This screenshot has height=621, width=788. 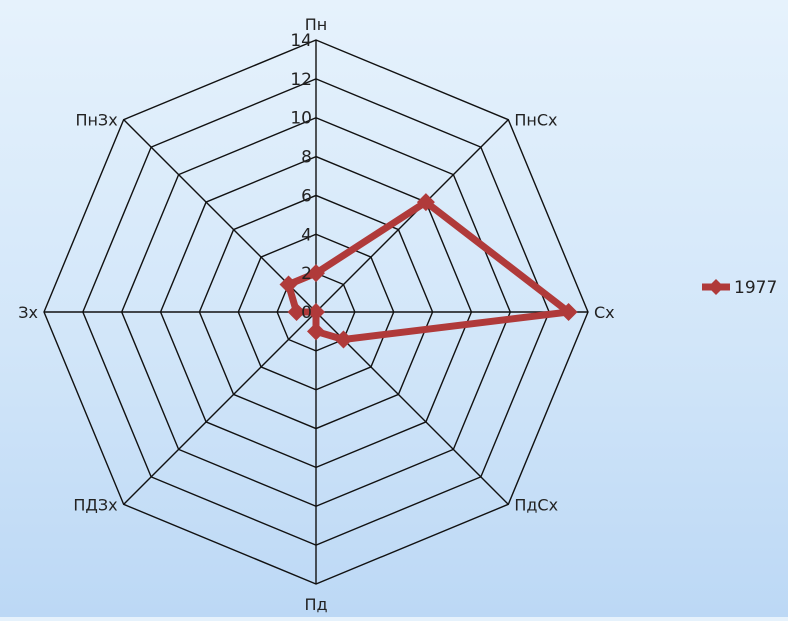 What do you see at coordinates (306, 158) in the screenshot?
I see `tick-label-8: 8` at bounding box center [306, 158].